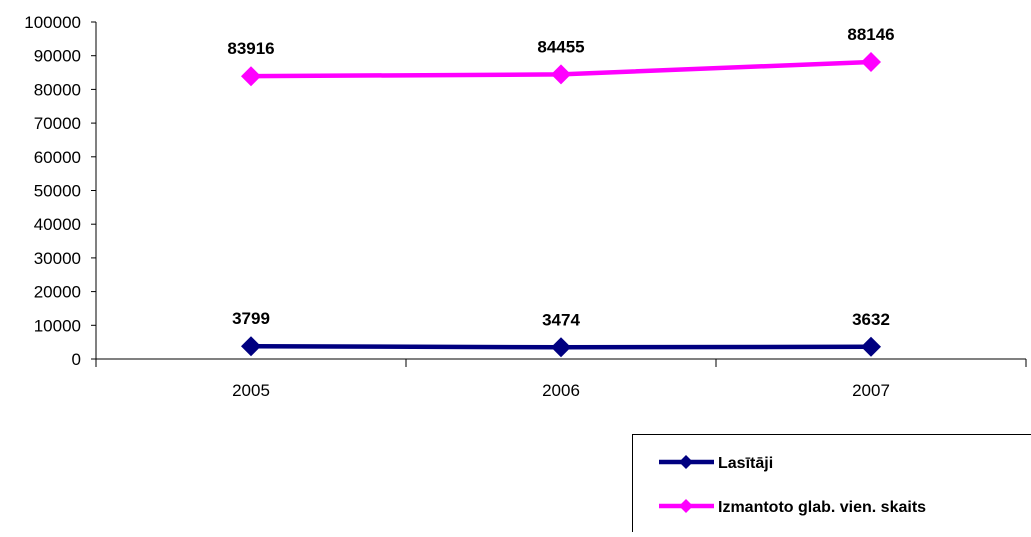 The width and height of the screenshot is (1031, 537). Describe the element at coordinates (251, 390) in the screenshot. I see `x-tick-label: 2005` at that location.